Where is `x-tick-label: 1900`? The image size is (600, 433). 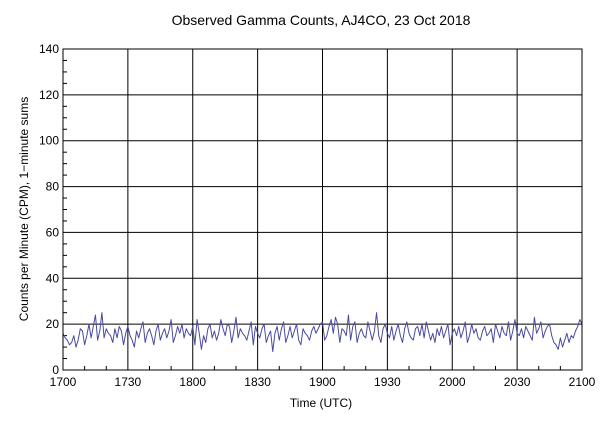 x-tick-label: 1900 is located at coordinates (322, 382).